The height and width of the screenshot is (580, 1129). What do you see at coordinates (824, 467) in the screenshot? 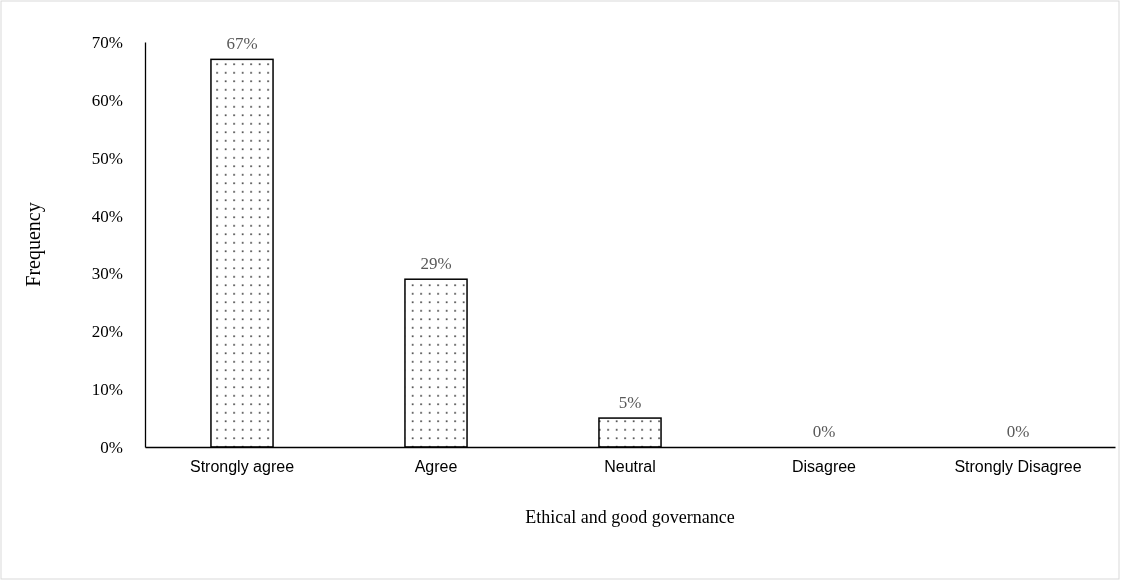
I see `x-tick-label: Disagree` at bounding box center [824, 467].